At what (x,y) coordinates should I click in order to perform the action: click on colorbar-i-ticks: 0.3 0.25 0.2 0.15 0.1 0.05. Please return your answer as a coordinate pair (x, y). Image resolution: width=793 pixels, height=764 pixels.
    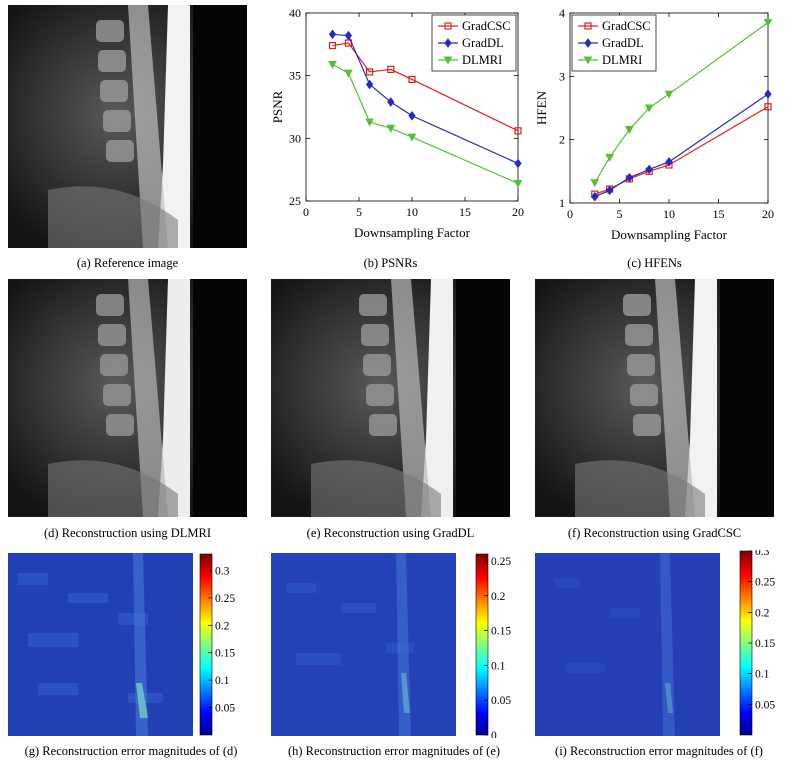
    Looking at the image, I should click on (761, 630).